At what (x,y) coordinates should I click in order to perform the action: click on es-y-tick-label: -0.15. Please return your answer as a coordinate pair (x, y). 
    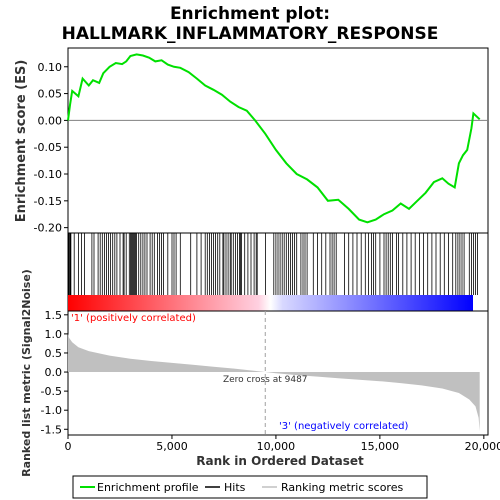
    Looking at the image, I should click on (48, 201).